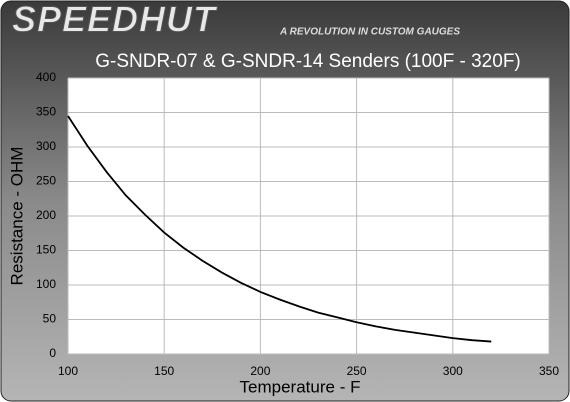 Image resolution: width=570 pixels, height=402 pixels. I want to click on x-tick-label: 300, so click(453, 371).